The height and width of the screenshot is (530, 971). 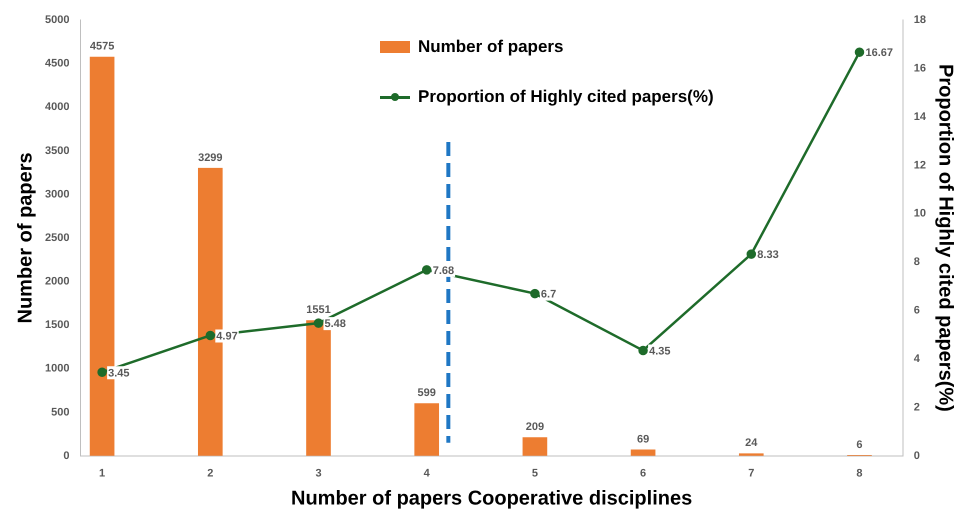 What do you see at coordinates (102, 46) in the screenshot?
I see `data-label: 4575` at bounding box center [102, 46].